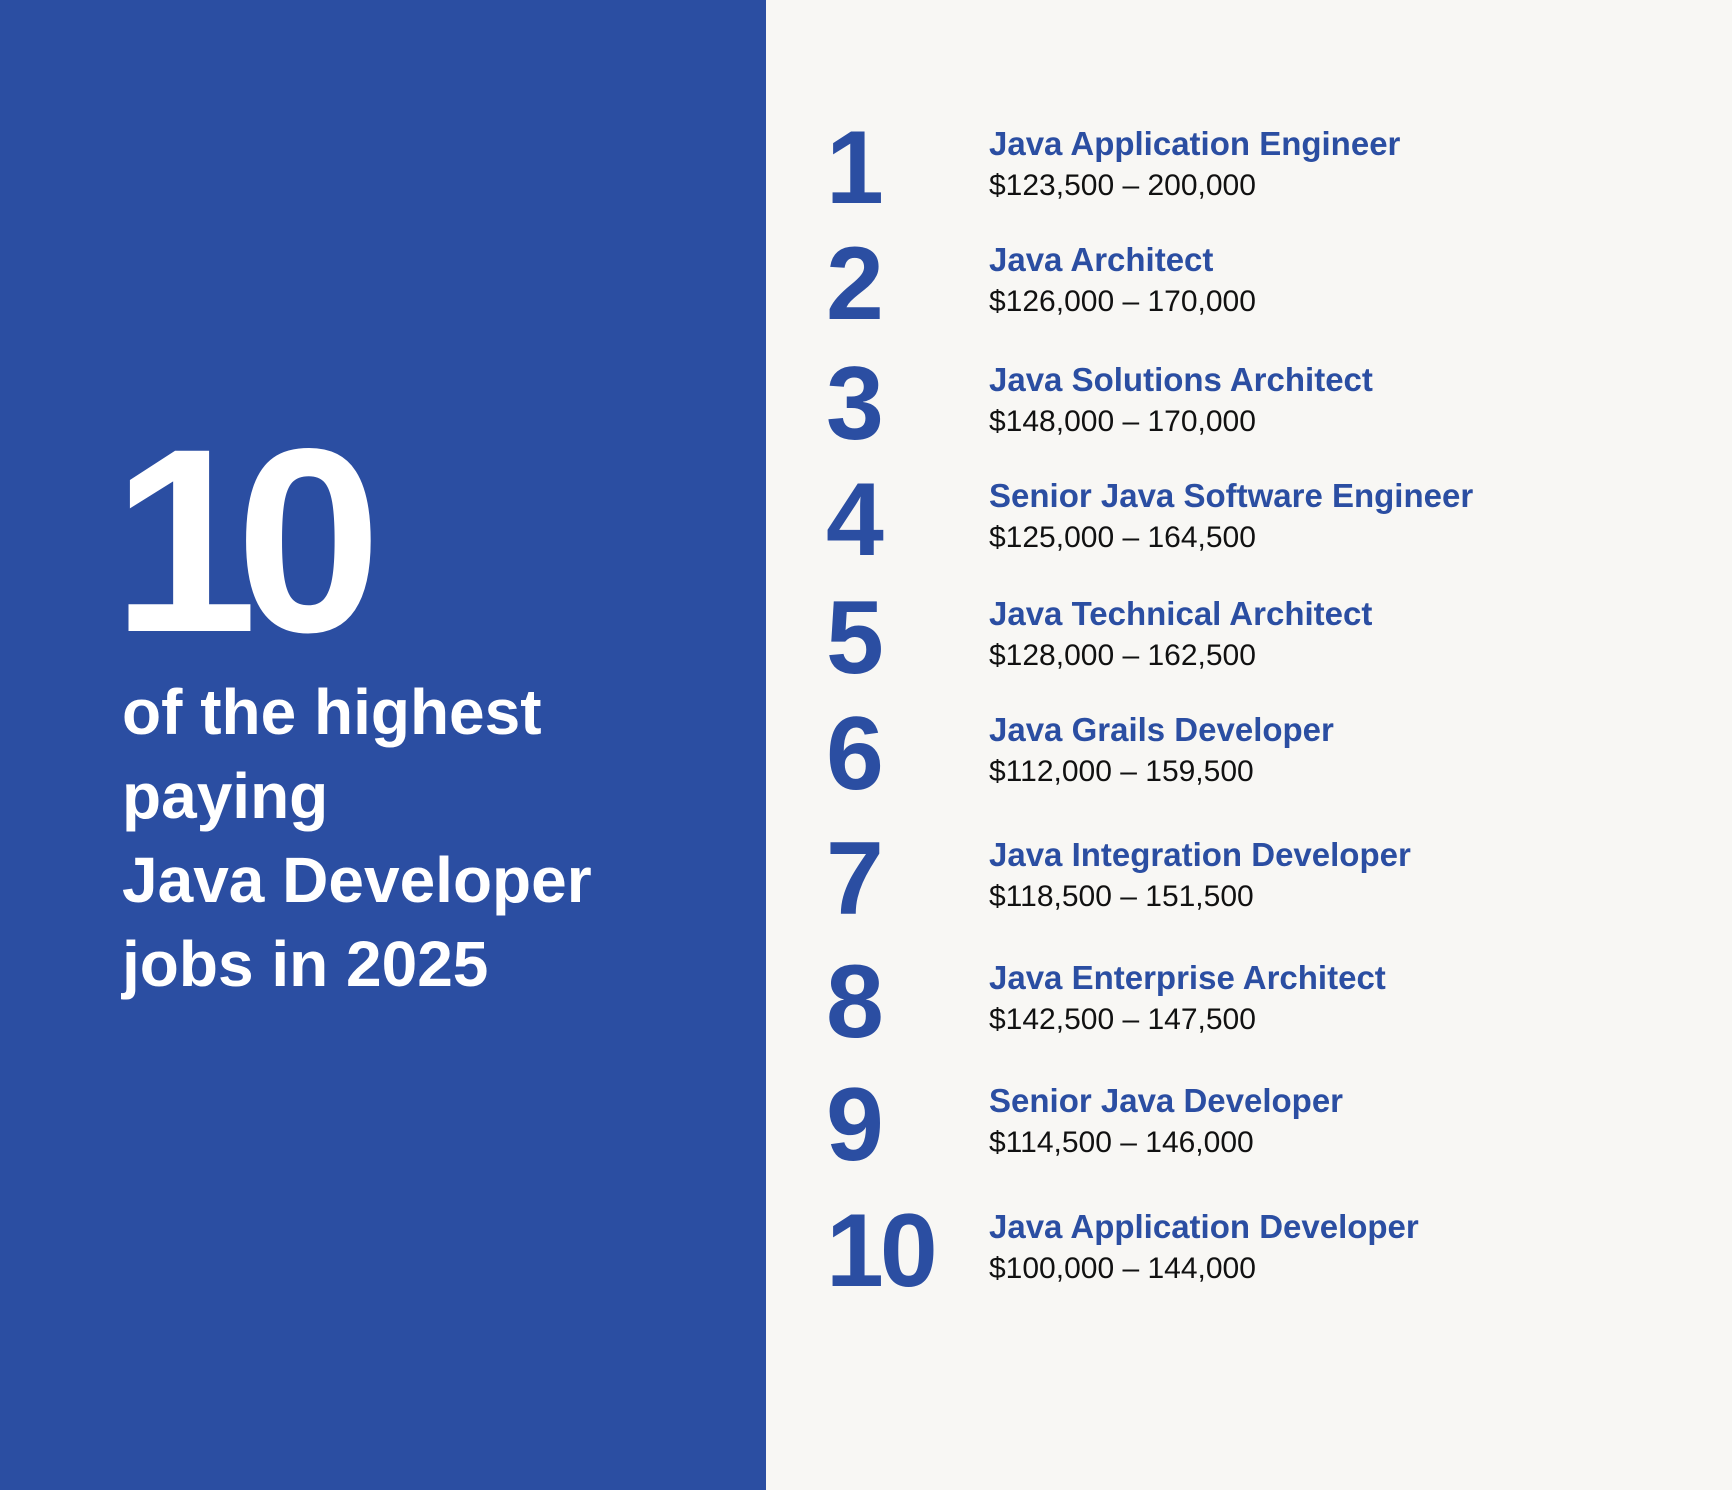 The width and height of the screenshot is (1732, 1490). What do you see at coordinates (1349, 1122) in the screenshot?
I see `job-info: Senior Java Developer $114,500 – 146,000` at bounding box center [1349, 1122].